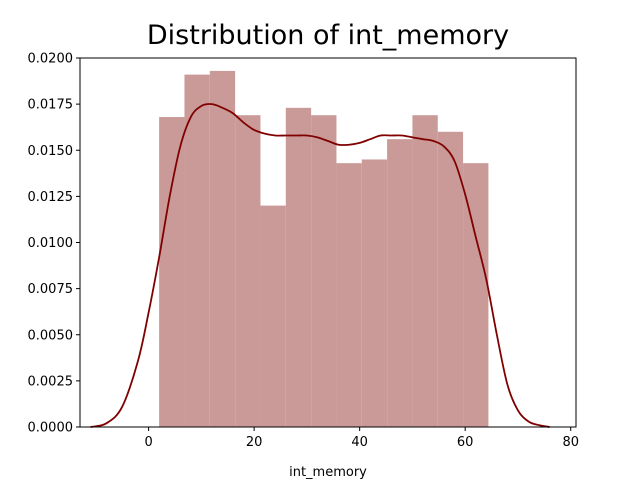  I want to click on y-tick-label: 0.0000, so click(51, 428).